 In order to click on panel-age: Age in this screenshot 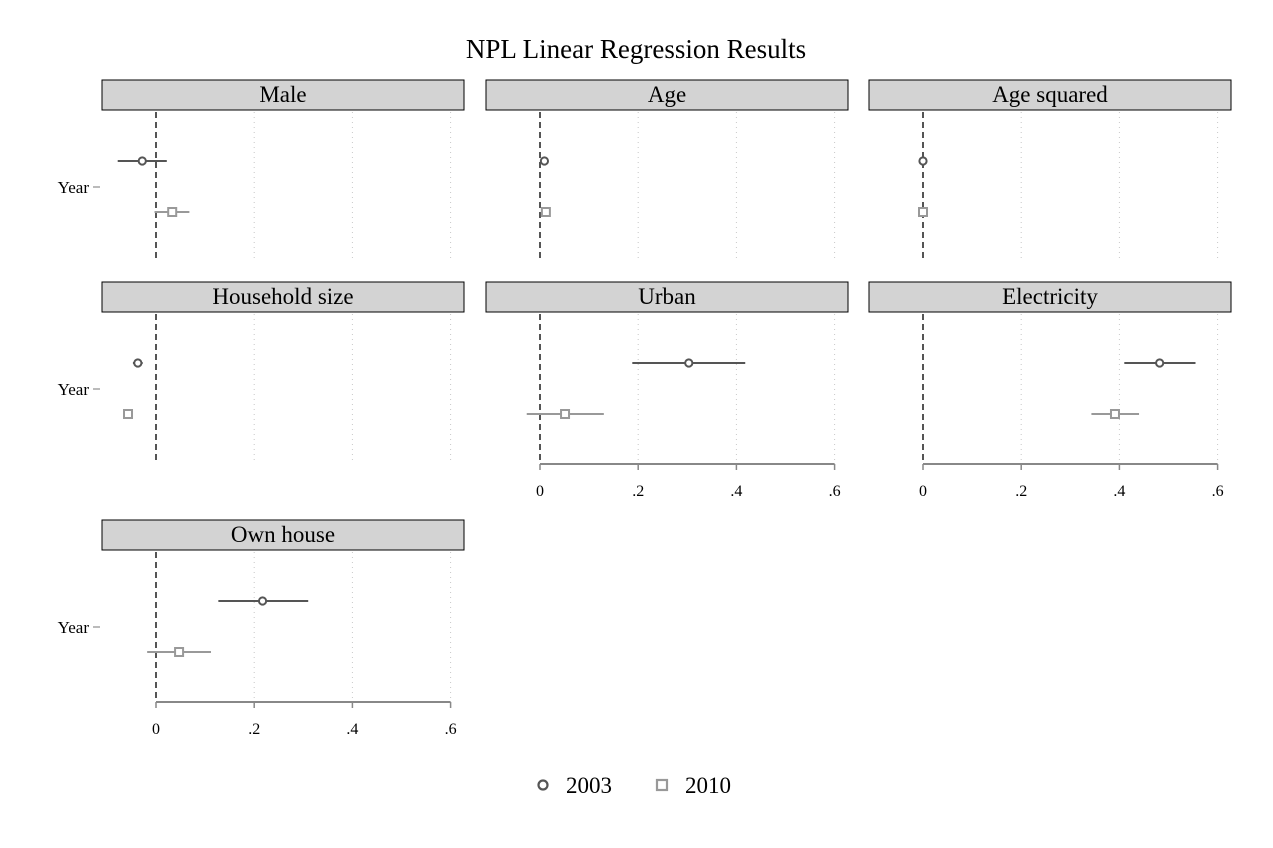, I will do `click(667, 170)`.